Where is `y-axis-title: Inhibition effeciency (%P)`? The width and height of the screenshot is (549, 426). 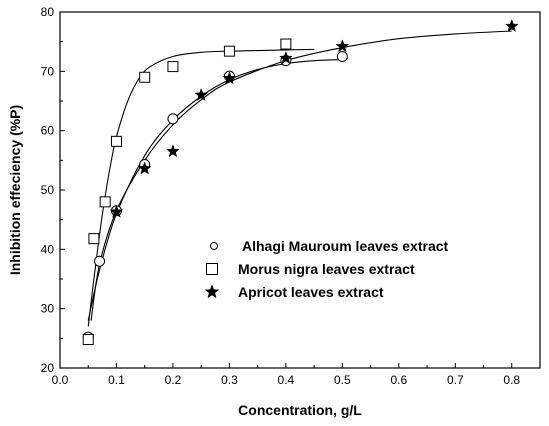
y-axis-title: Inhibition effeciency (%P) is located at coordinates (15, 190).